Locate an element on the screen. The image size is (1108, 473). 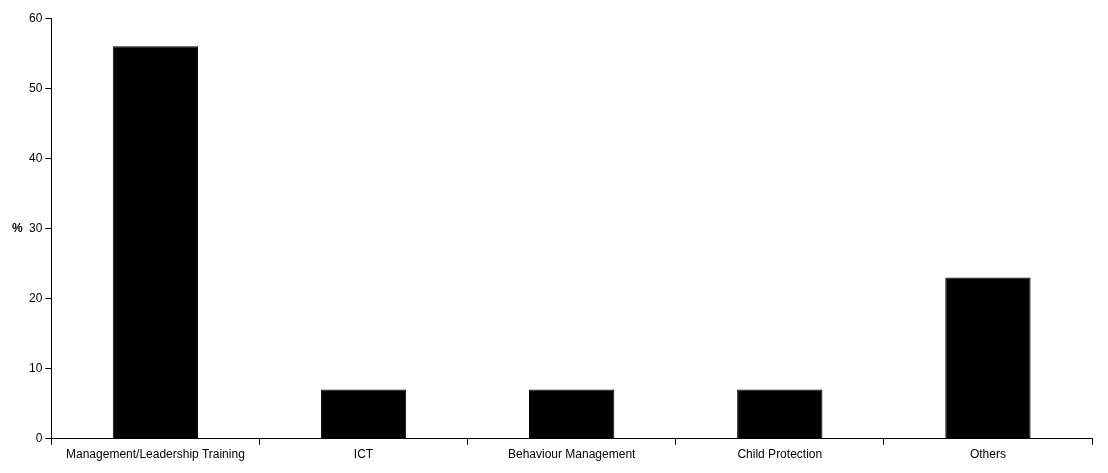
x-tick-label: Behaviour Management is located at coordinates (572, 454).